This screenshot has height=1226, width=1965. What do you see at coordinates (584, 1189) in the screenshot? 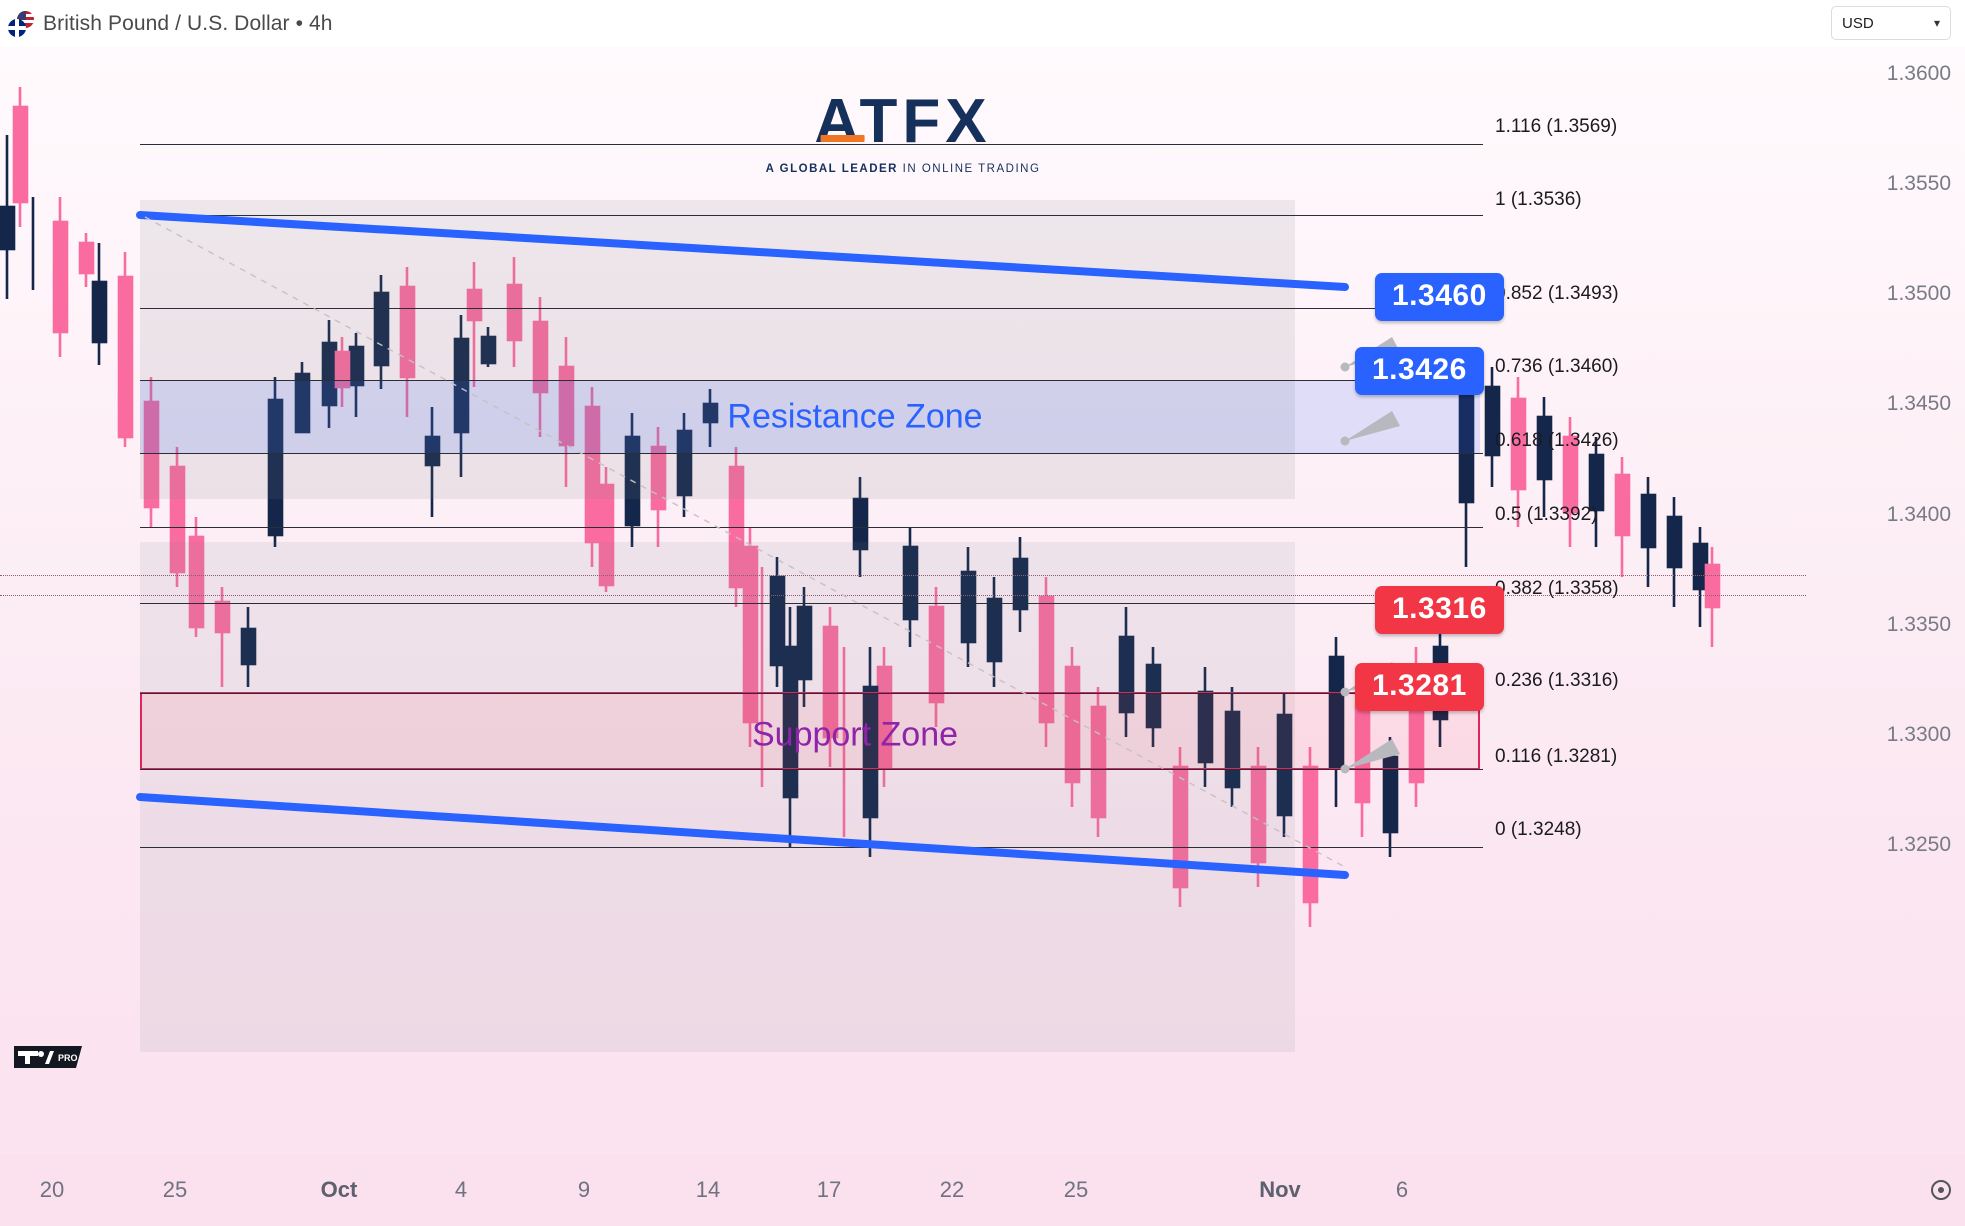
I see `time-tick-4: 9` at bounding box center [584, 1189].